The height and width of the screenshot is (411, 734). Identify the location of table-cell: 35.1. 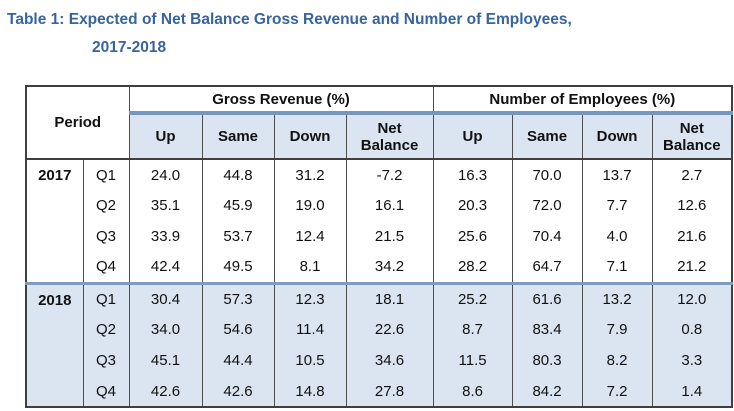
(165, 205).